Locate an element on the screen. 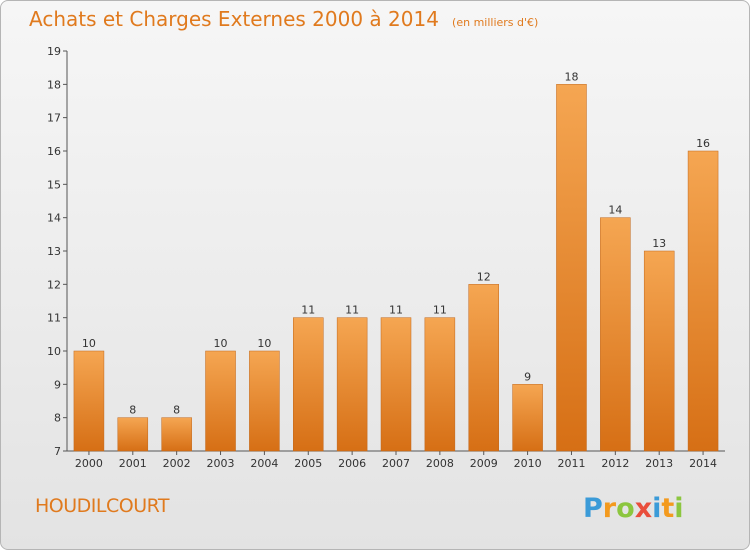 The width and height of the screenshot is (750, 550). y-tick-label: 12 is located at coordinates (54, 284).